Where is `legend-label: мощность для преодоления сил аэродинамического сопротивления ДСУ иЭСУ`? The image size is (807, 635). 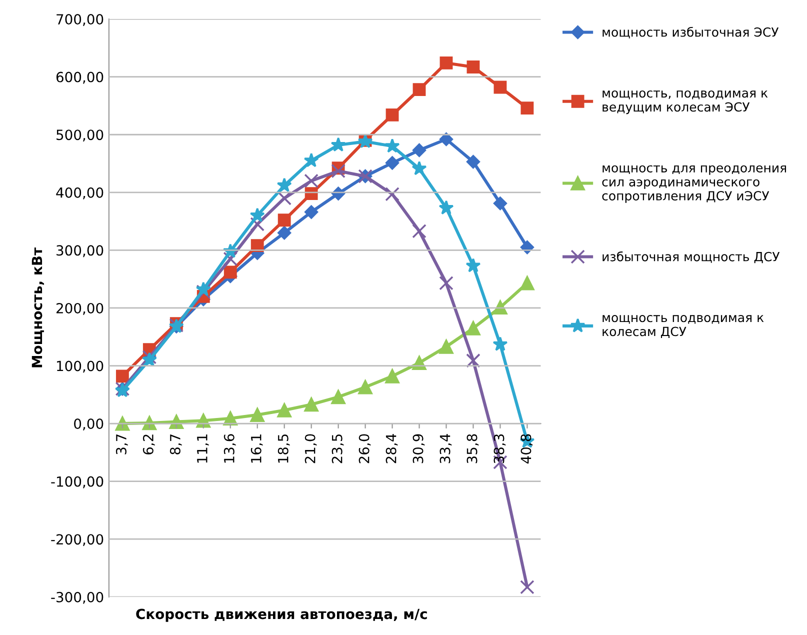 legend-label: мощность для преодоления сил аэродинамического сопротивления ДСУ иЭСУ is located at coordinates (694, 184).